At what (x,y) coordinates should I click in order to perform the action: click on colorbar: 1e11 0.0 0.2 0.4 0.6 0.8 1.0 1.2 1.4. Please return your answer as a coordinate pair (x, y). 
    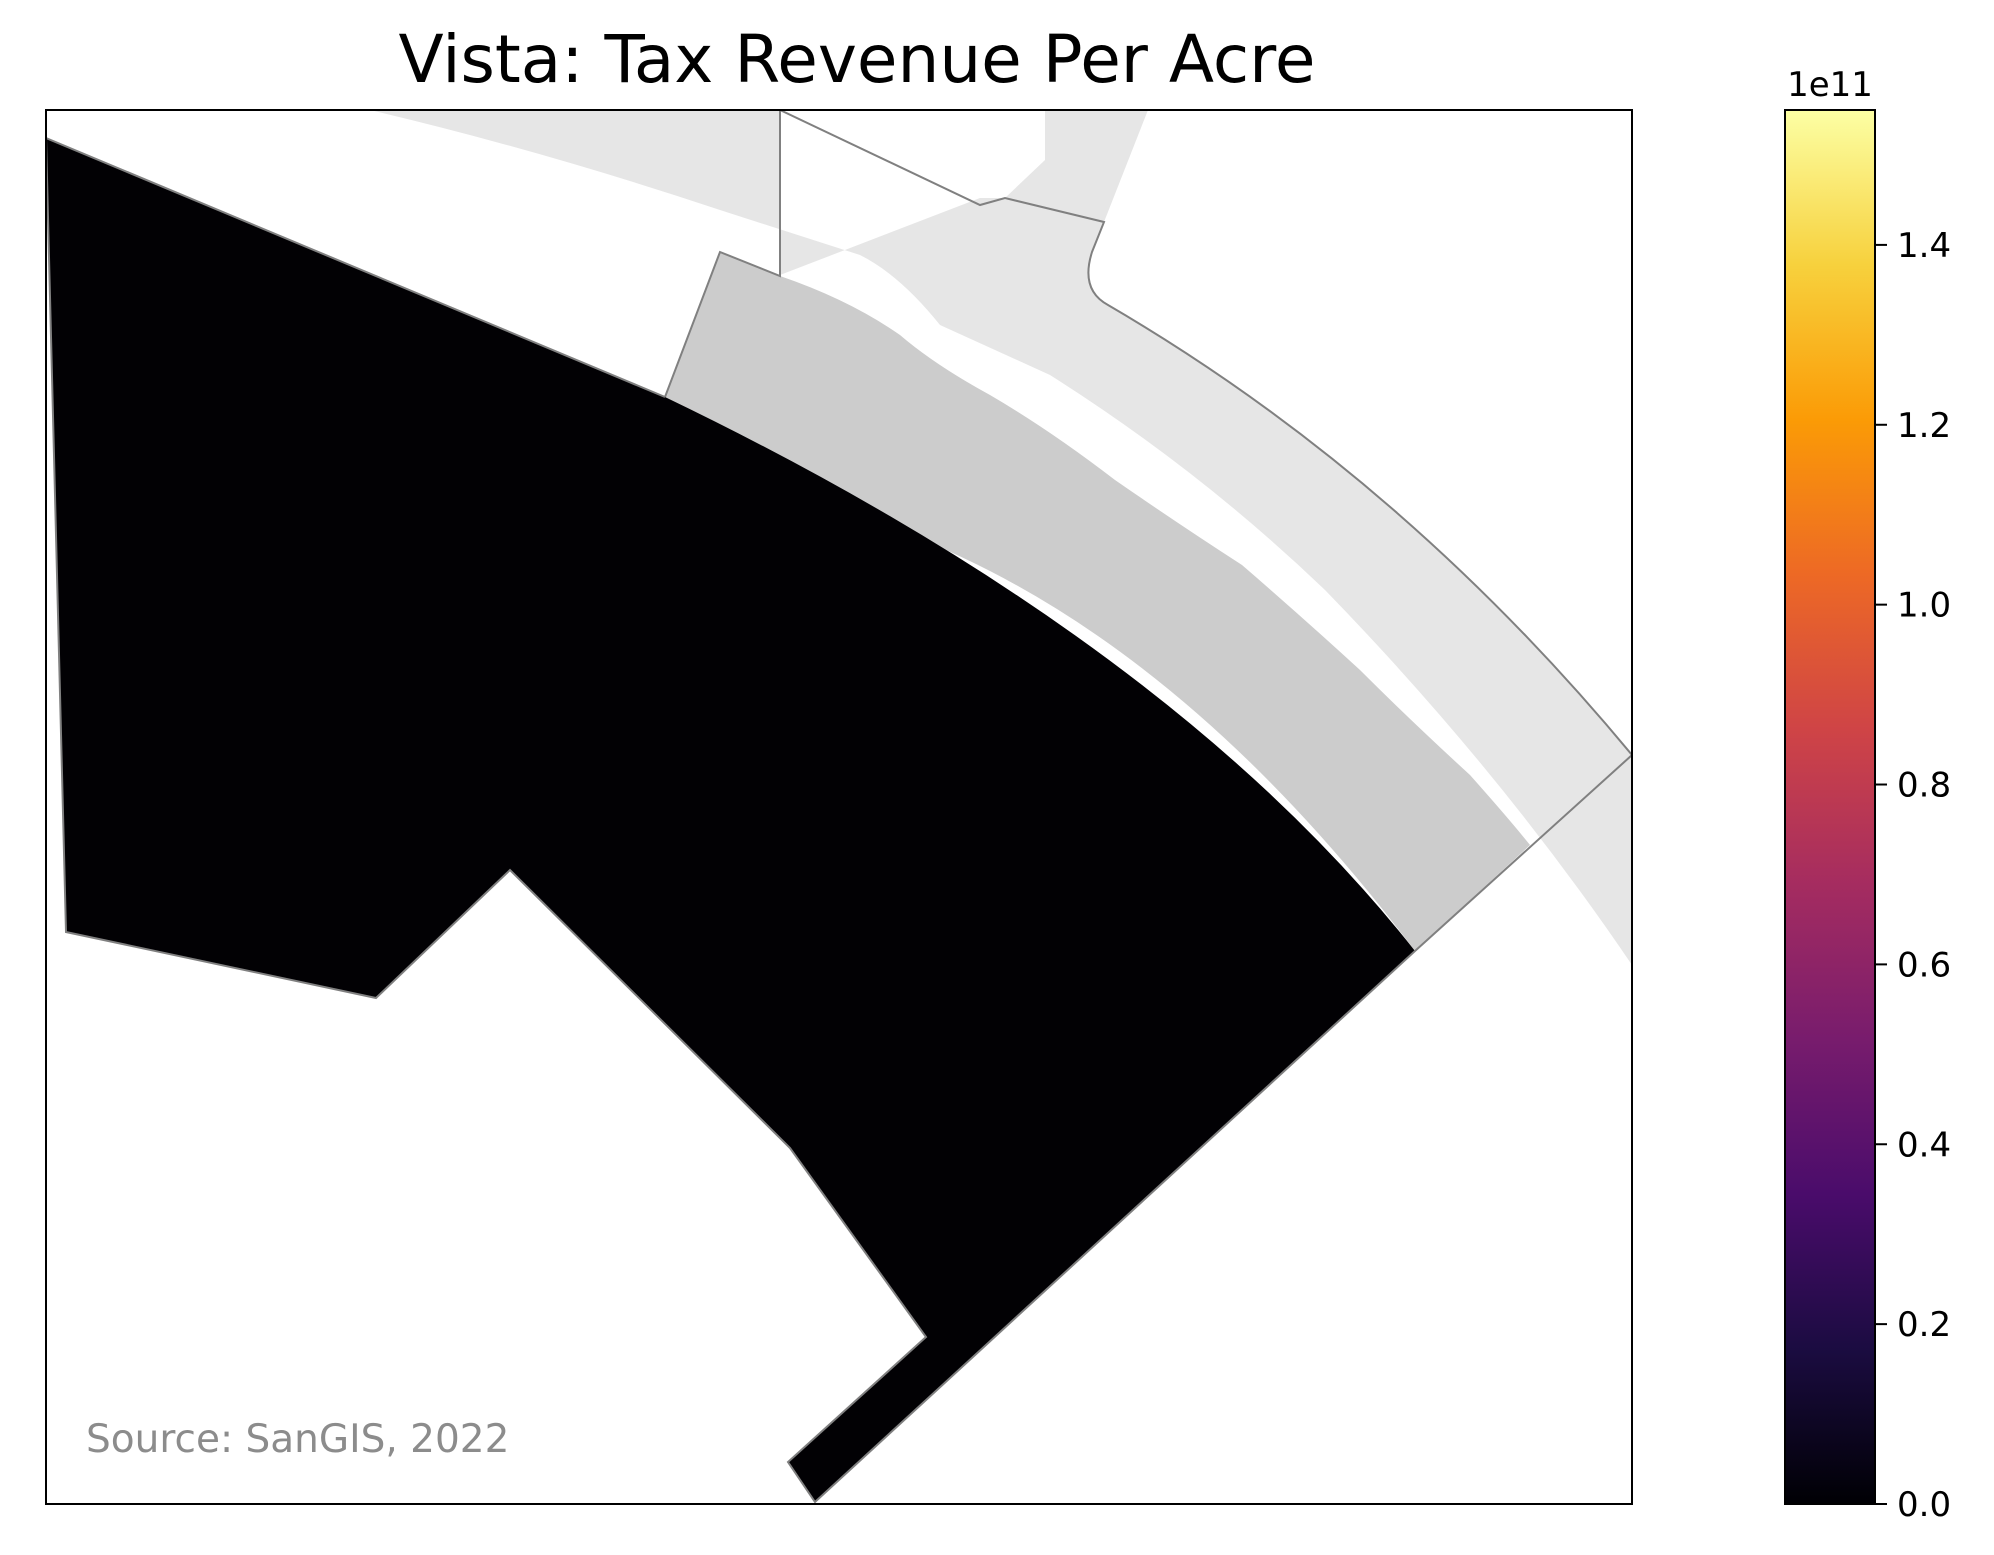
    Looking at the image, I should click on (1867, 795).